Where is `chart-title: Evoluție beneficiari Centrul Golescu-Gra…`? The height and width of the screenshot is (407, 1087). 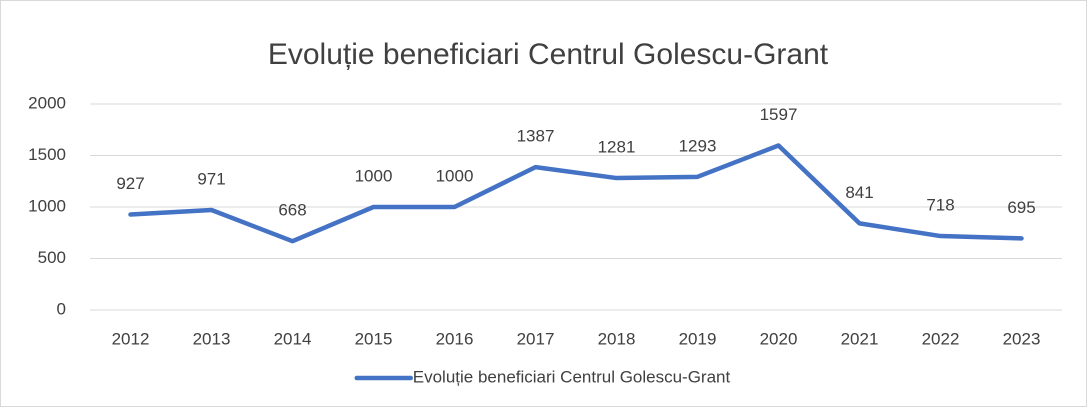 chart-title: Evoluție beneficiari Centrul Golescu-Gra… is located at coordinates (548, 54).